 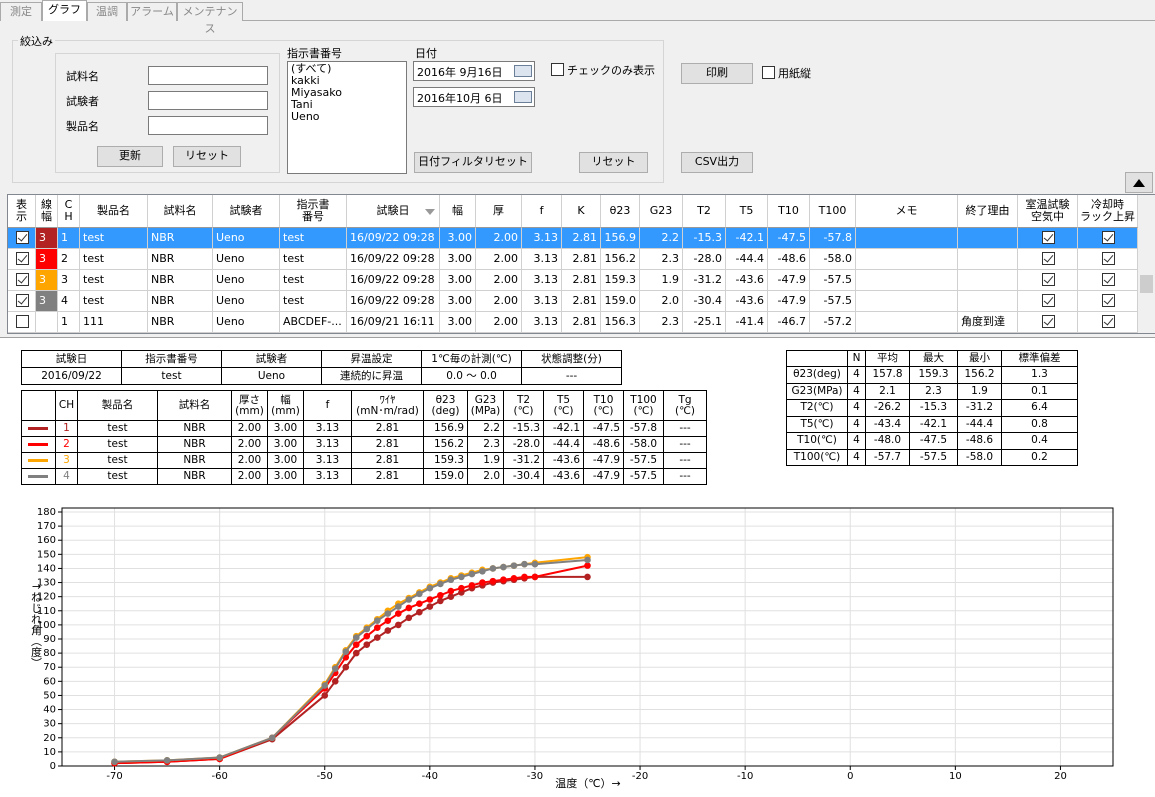 I want to click on list-item: Ueno, so click(x=305, y=116).